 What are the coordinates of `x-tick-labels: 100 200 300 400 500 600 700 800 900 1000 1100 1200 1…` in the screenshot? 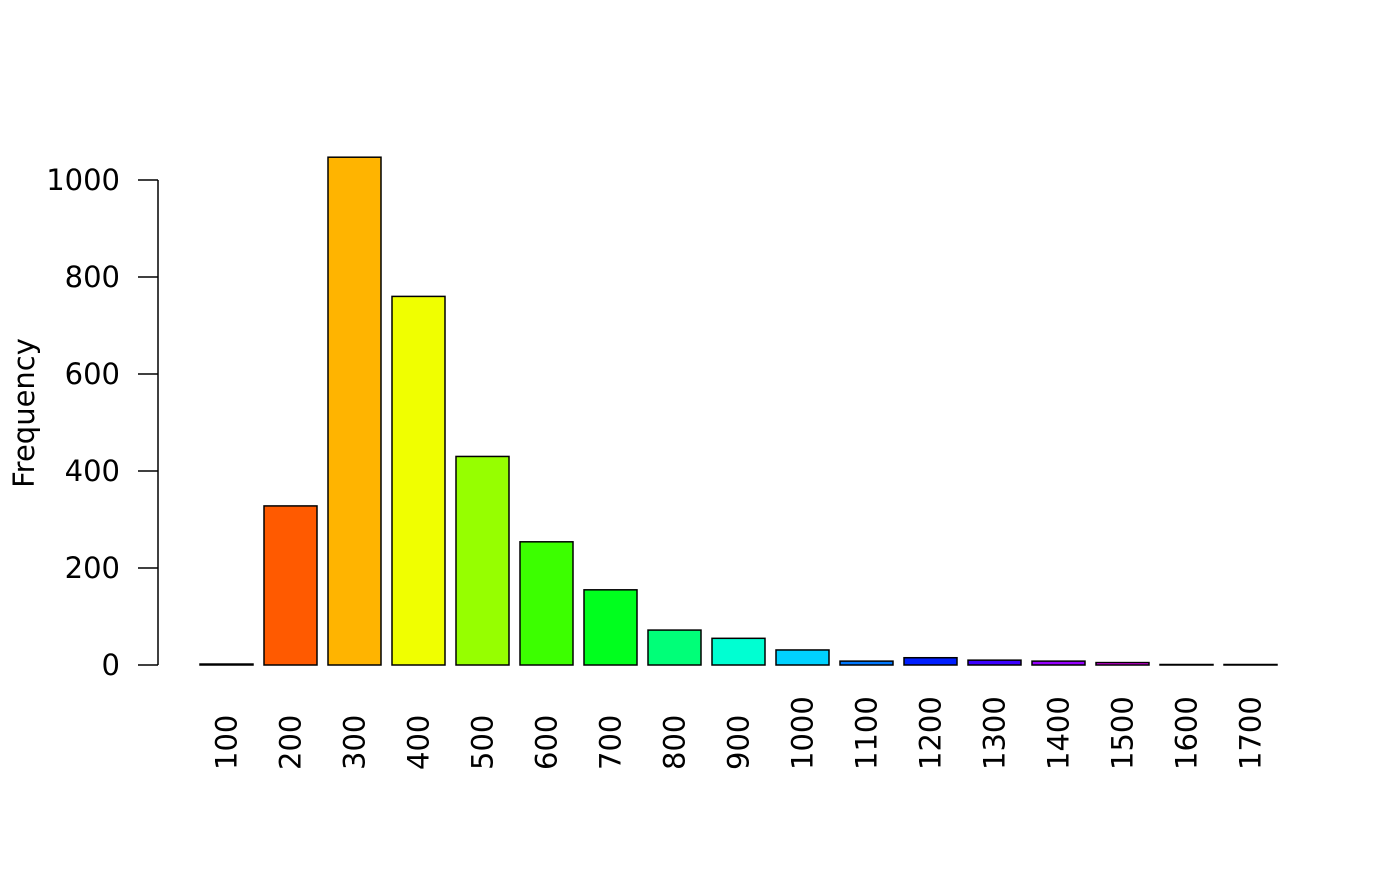 It's located at (739, 733).